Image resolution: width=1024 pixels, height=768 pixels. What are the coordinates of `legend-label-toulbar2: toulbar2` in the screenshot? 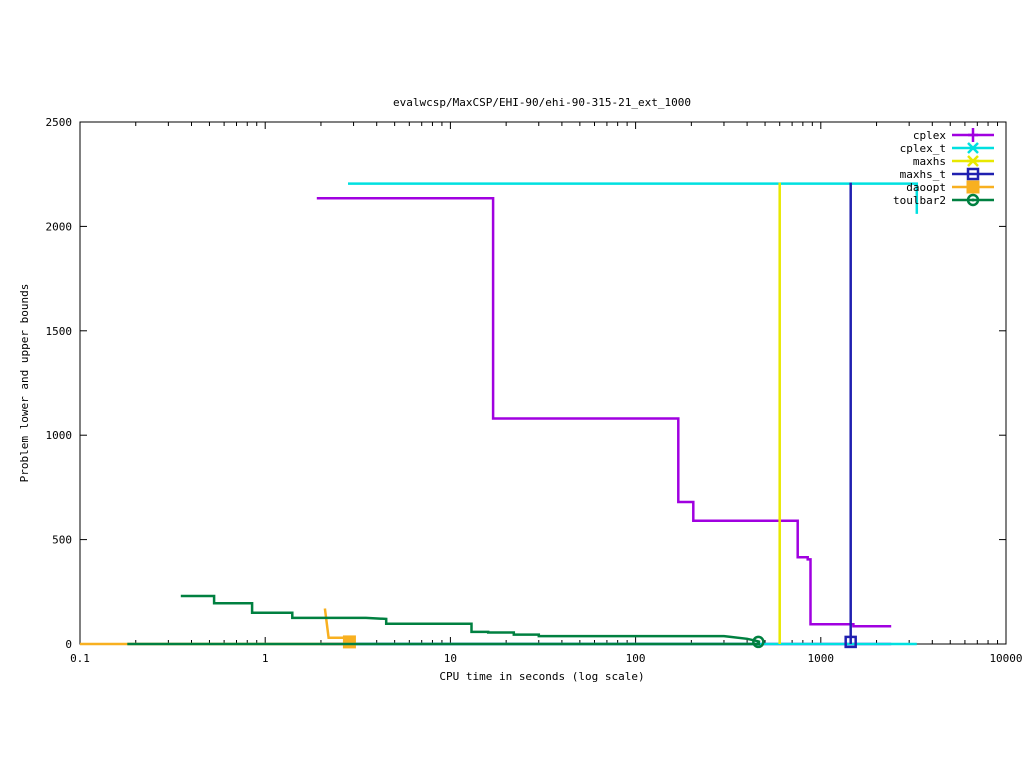 It's located at (919, 200).